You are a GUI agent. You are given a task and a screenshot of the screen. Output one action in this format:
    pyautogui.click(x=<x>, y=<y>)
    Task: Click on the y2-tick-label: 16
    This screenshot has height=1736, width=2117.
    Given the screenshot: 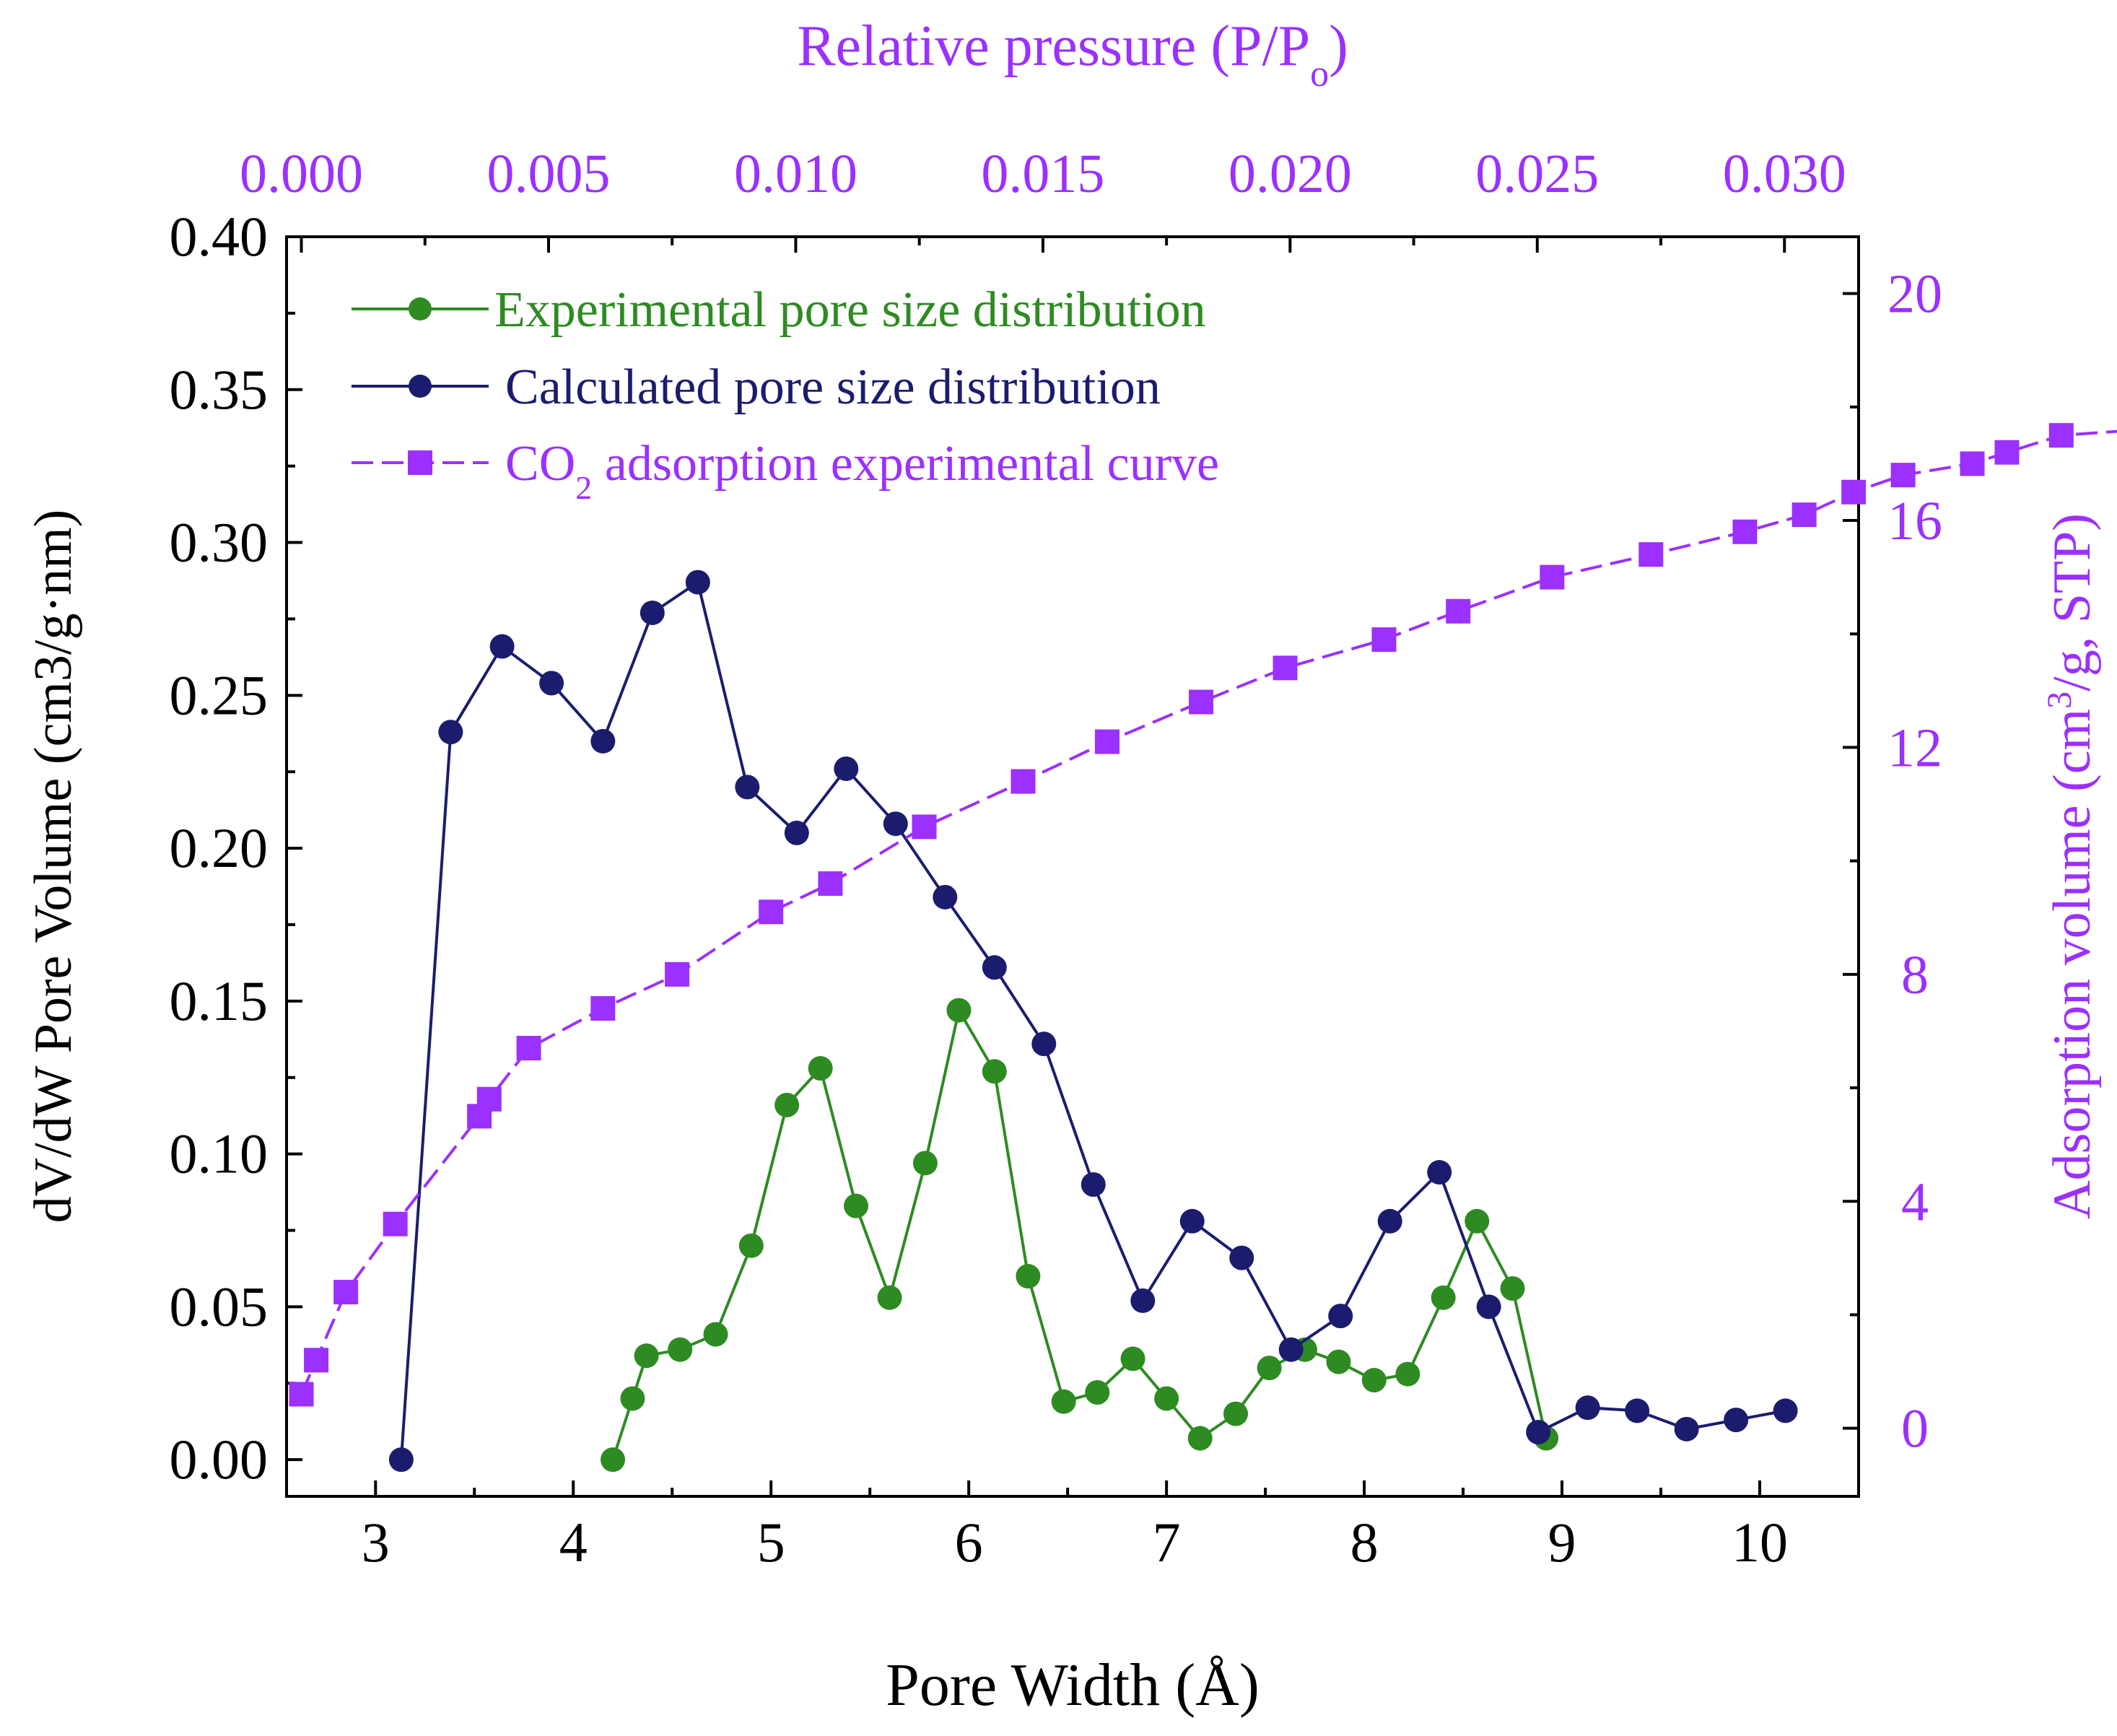 What is the action you would take?
    pyautogui.click(x=1914, y=521)
    